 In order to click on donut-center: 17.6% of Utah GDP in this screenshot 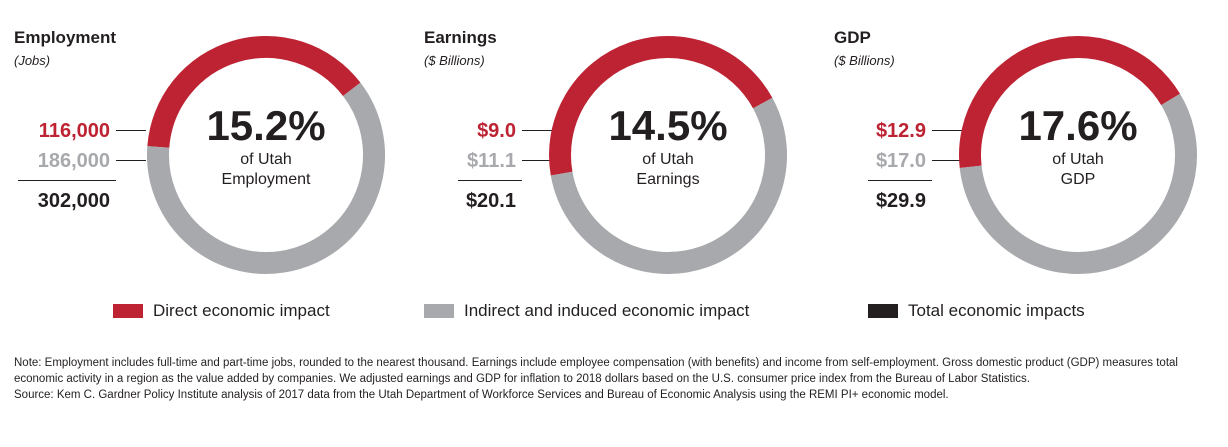, I will do `click(1078, 146)`.